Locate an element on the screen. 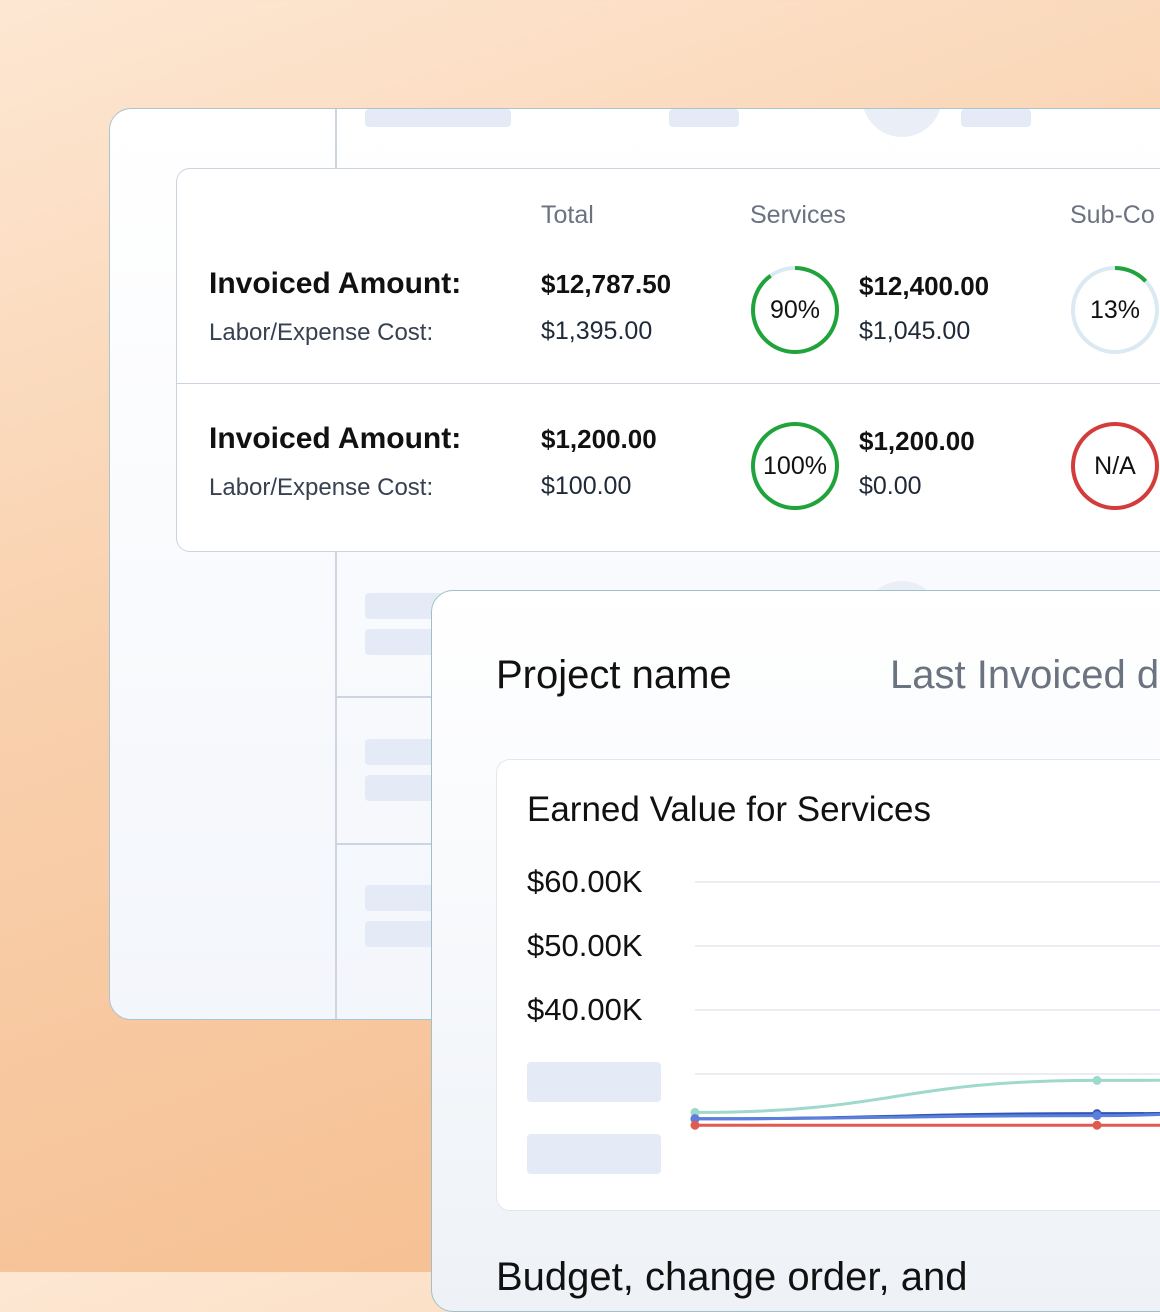 The height and width of the screenshot is (1312, 1160). chart-title: Earned Value for Services is located at coordinates (729, 809).